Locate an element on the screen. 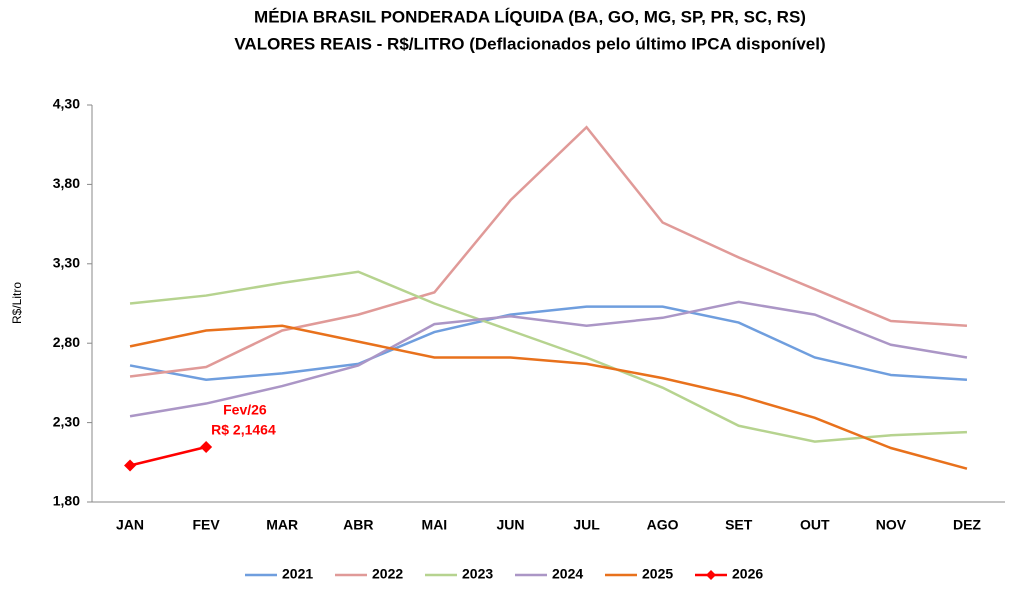 The width and height of the screenshot is (1024, 599). legend-label: 2022 is located at coordinates (387, 574).